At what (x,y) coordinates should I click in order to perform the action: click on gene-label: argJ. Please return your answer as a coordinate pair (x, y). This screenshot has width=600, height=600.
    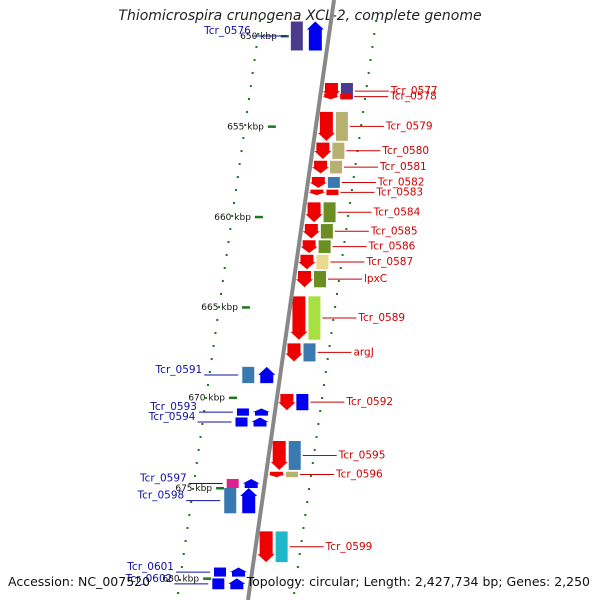
    Looking at the image, I should click on (363, 352).